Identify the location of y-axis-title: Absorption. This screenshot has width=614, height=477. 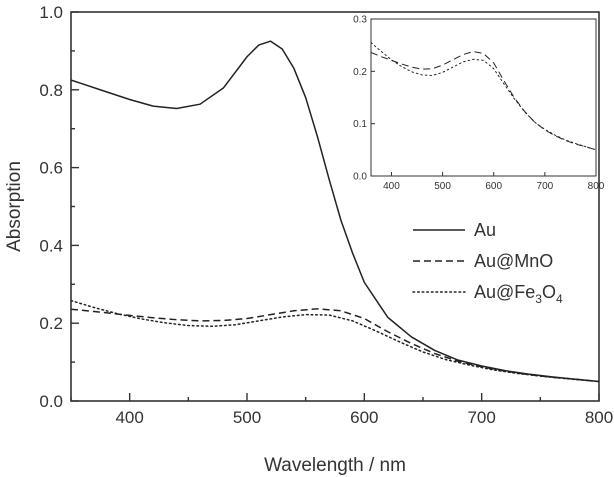
(14, 206).